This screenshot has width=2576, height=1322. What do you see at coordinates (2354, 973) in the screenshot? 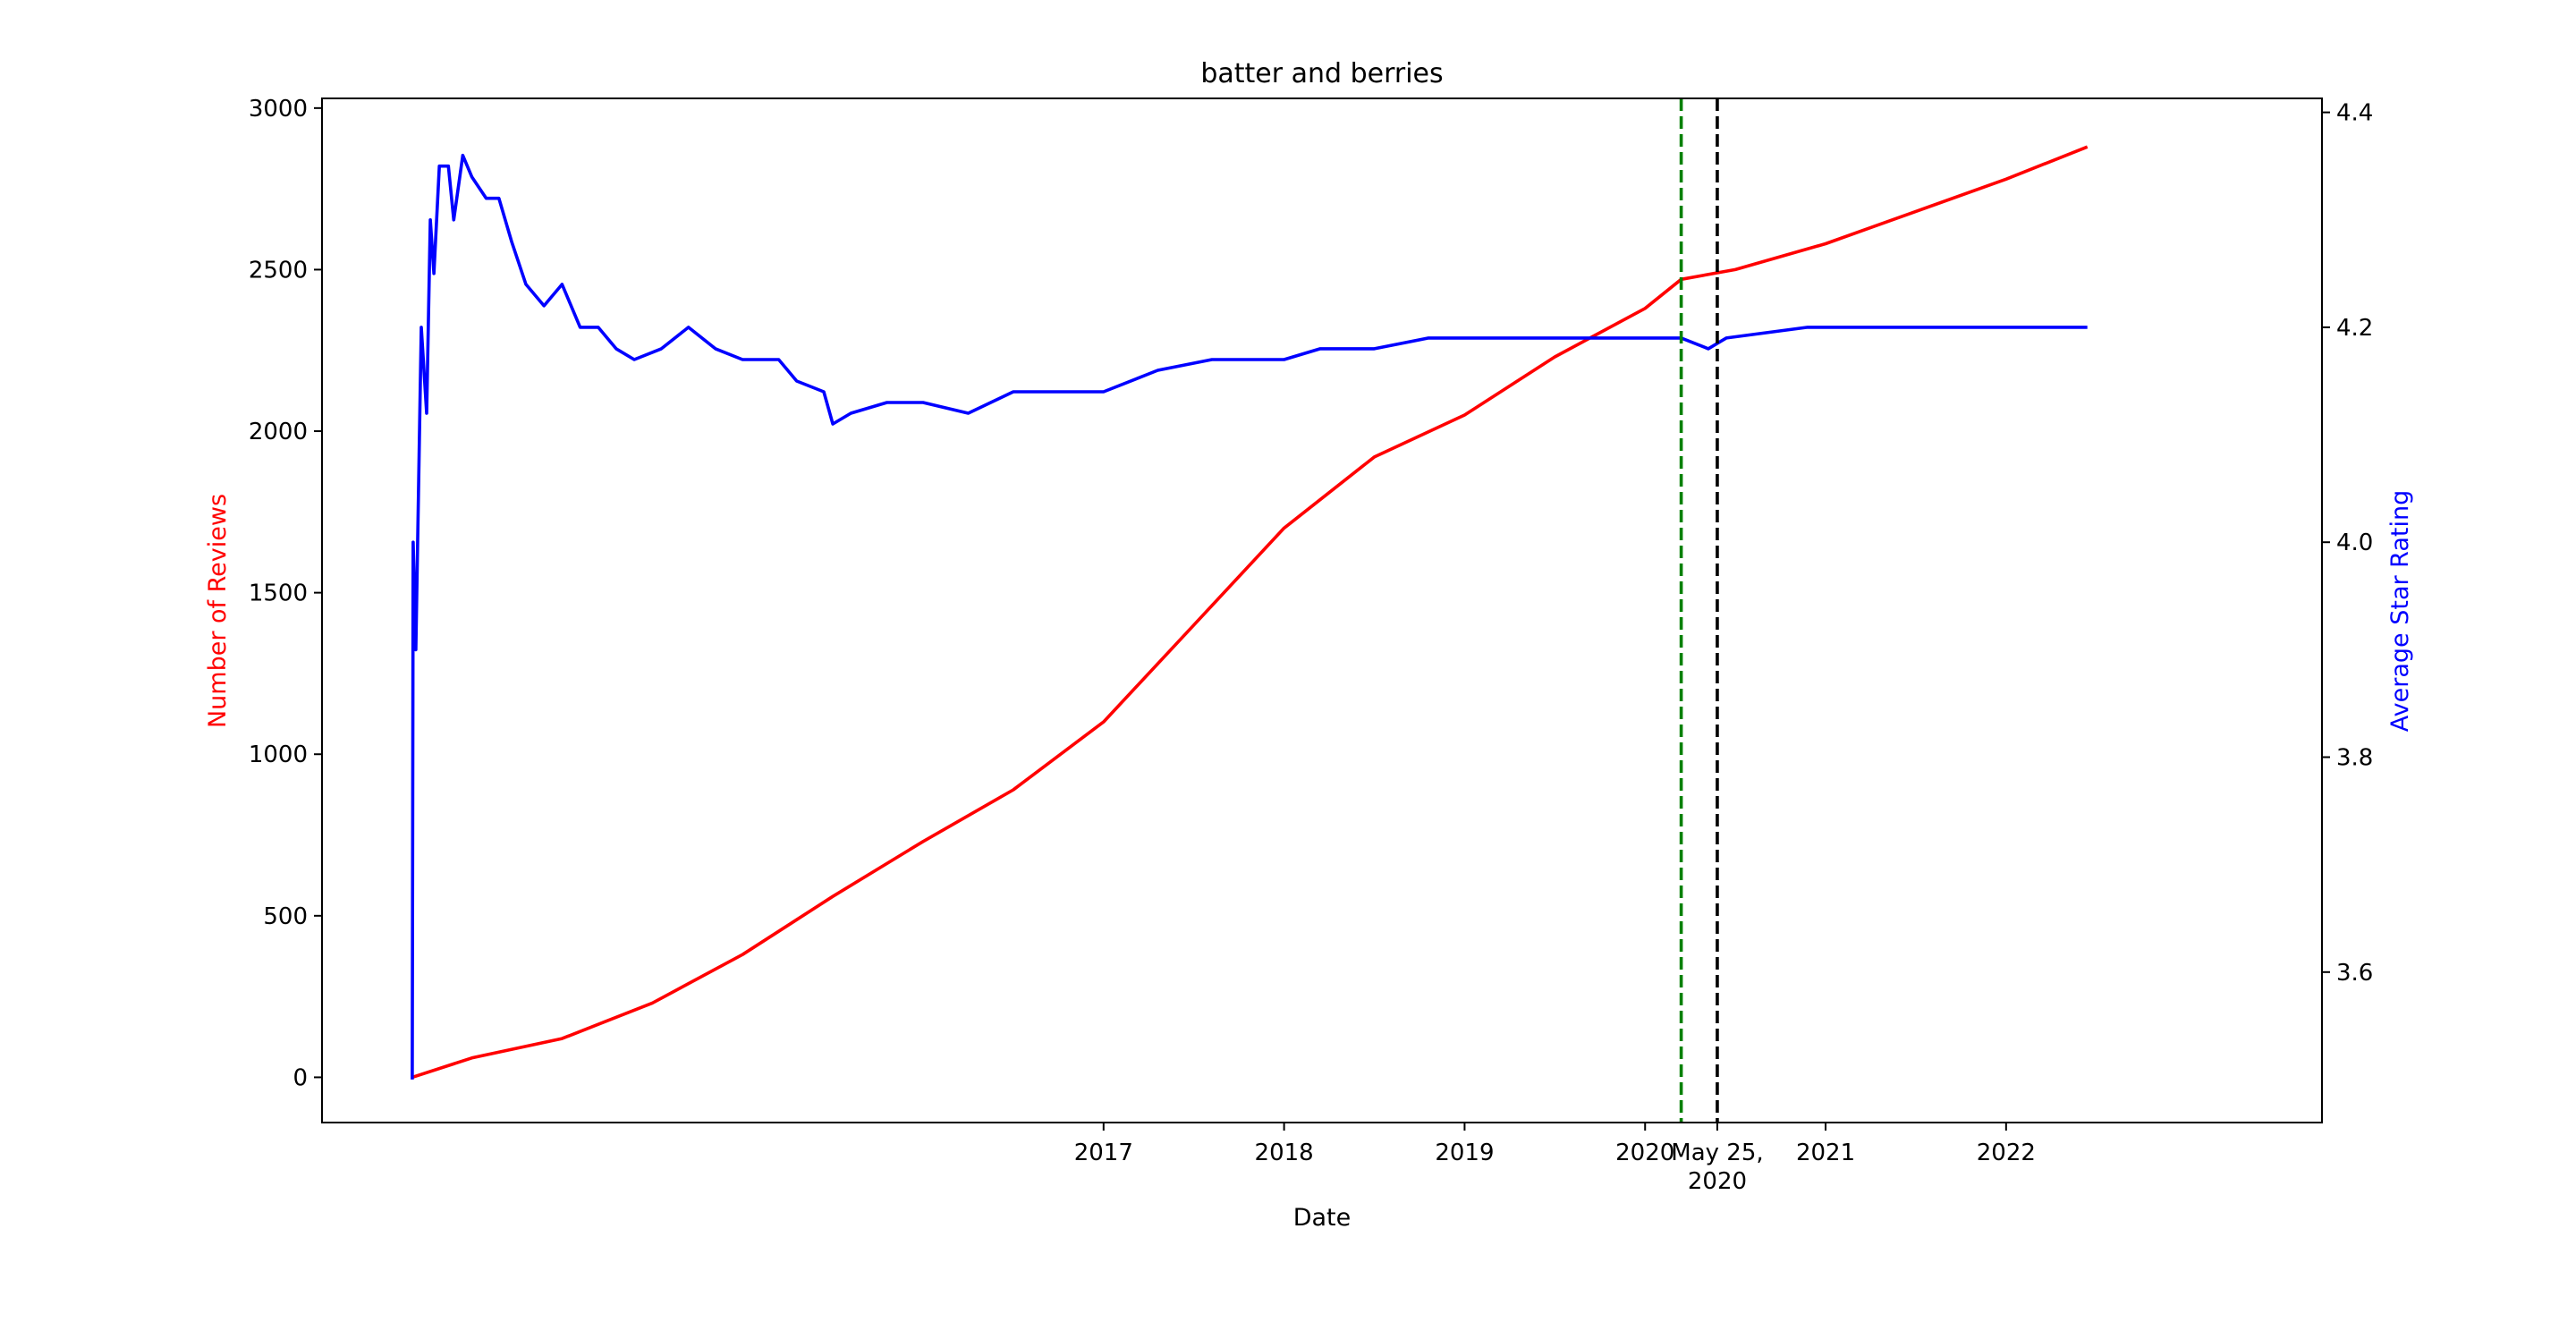
I see `right-tick-label: 3.6` at bounding box center [2354, 973].